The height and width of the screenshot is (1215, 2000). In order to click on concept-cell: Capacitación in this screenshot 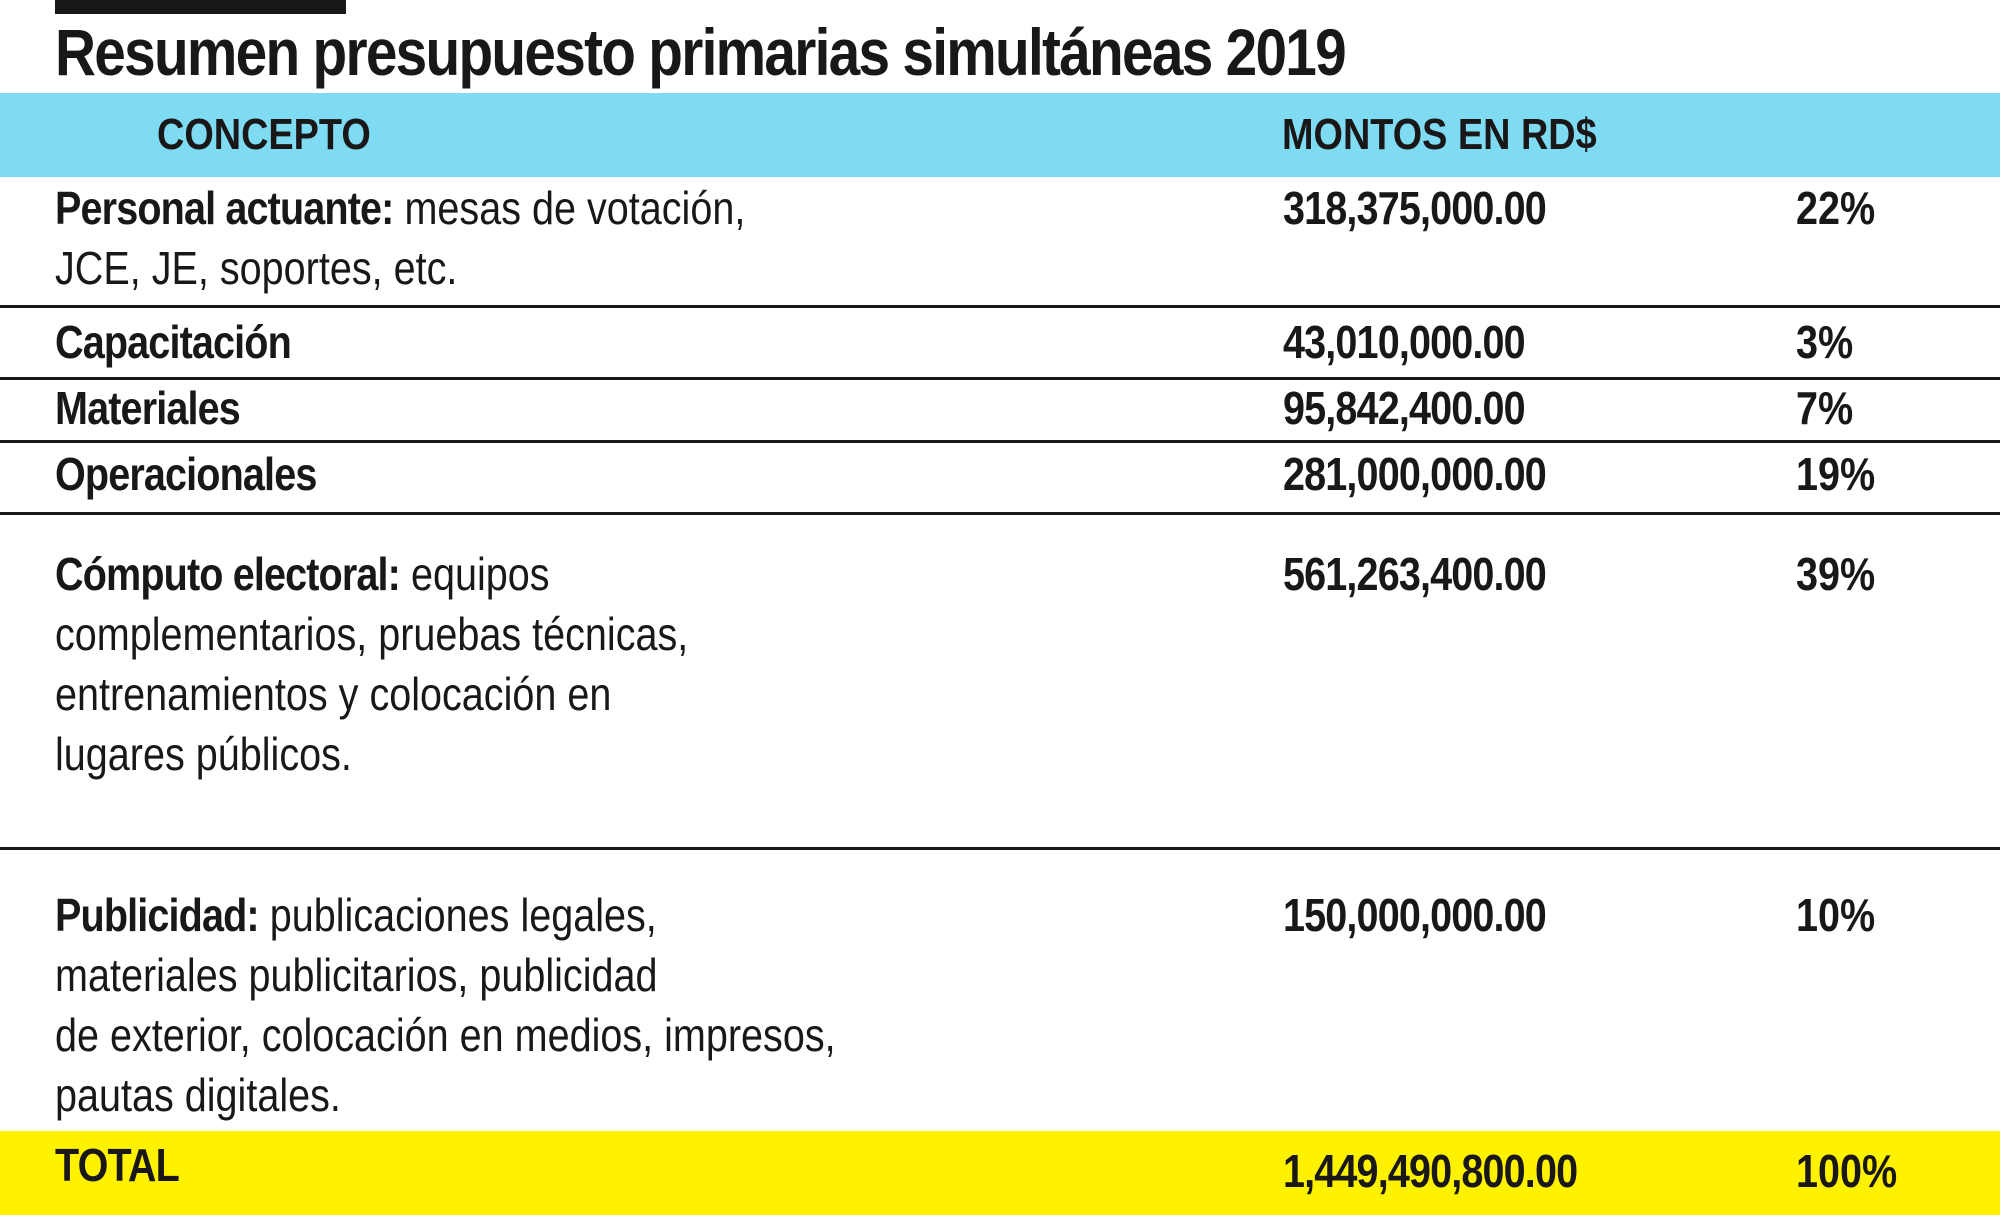, I will do `click(173, 342)`.